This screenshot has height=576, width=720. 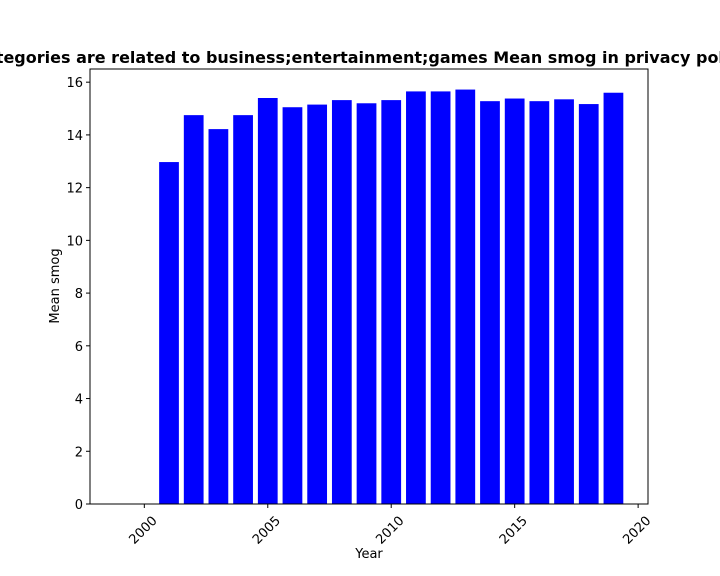 What do you see at coordinates (79, 452) in the screenshot?
I see `y-tick-label: 2` at bounding box center [79, 452].